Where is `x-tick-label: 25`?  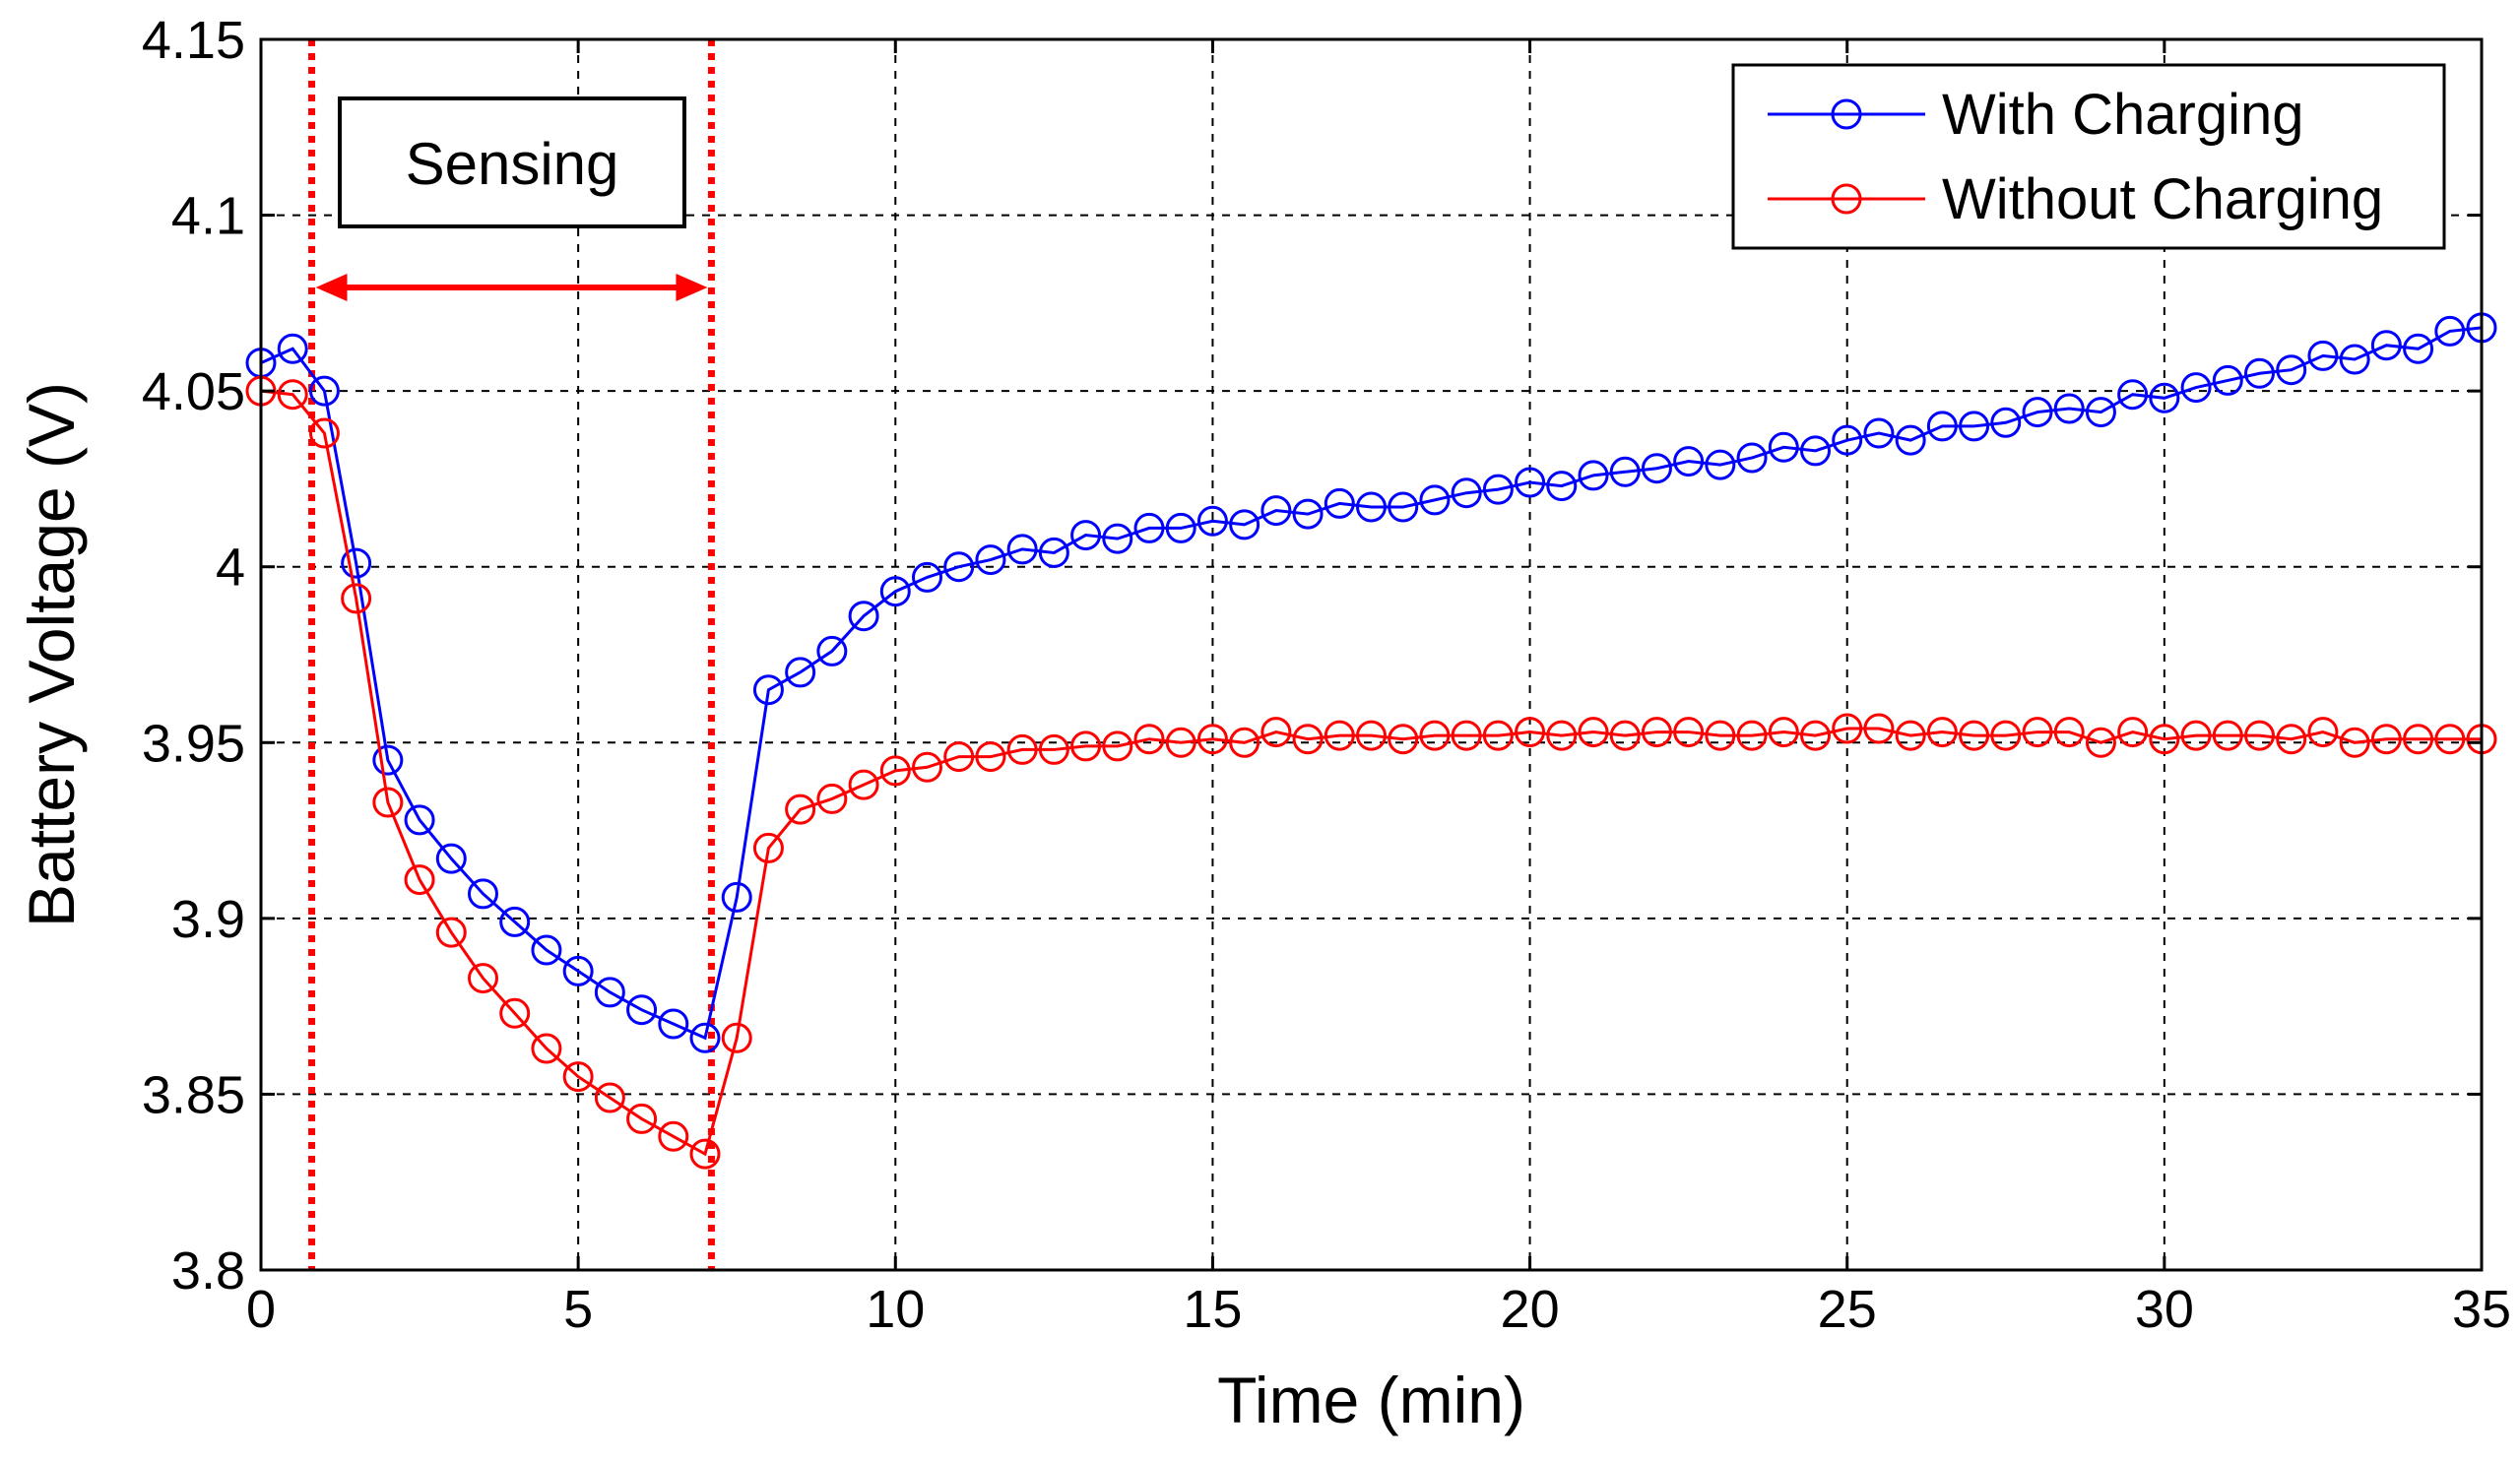
x-tick-label: 25 is located at coordinates (1847, 1309).